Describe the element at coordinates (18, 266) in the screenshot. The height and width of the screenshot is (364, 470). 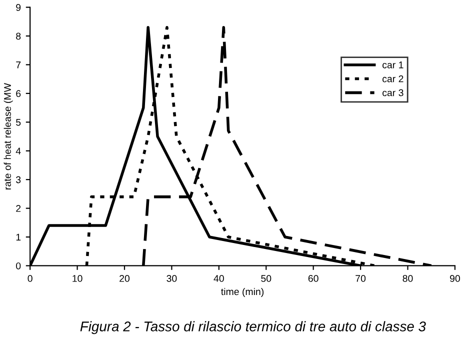
I see `y-tick-label: 0` at that location.